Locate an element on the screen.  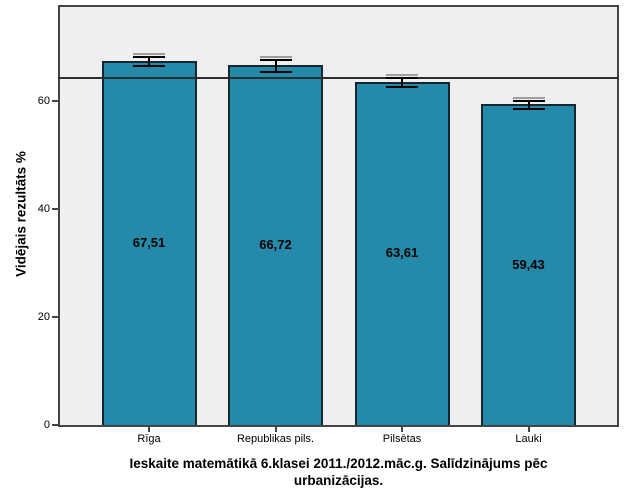
bar-value-label: 63,61 is located at coordinates (402, 253).